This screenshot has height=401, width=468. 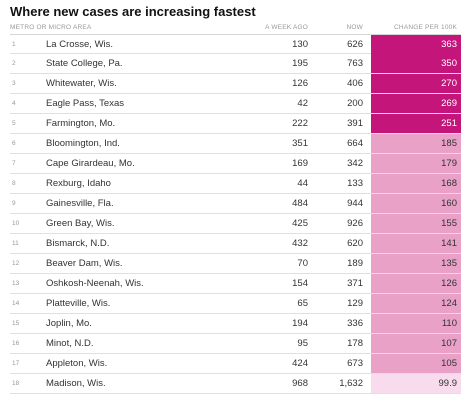 What do you see at coordinates (235, 244) in the screenshot?
I see `table-row: 11 Bismarck, N.D. 432 620 141` at bounding box center [235, 244].